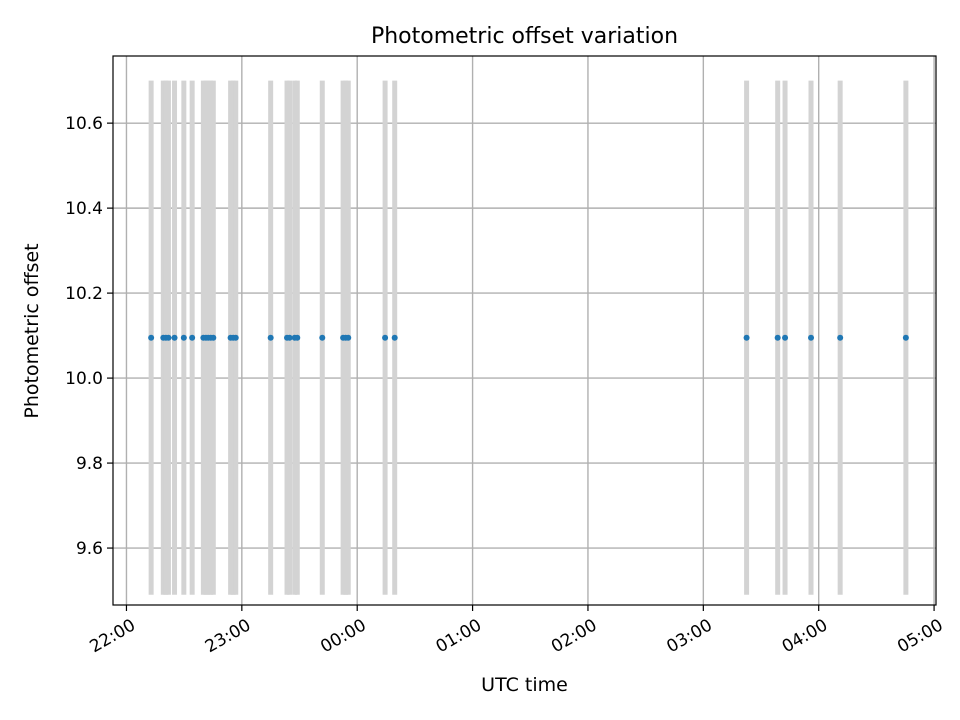  Describe the element at coordinates (524, 685) in the screenshot. I see `x-axis-label: UTC time` at that location.